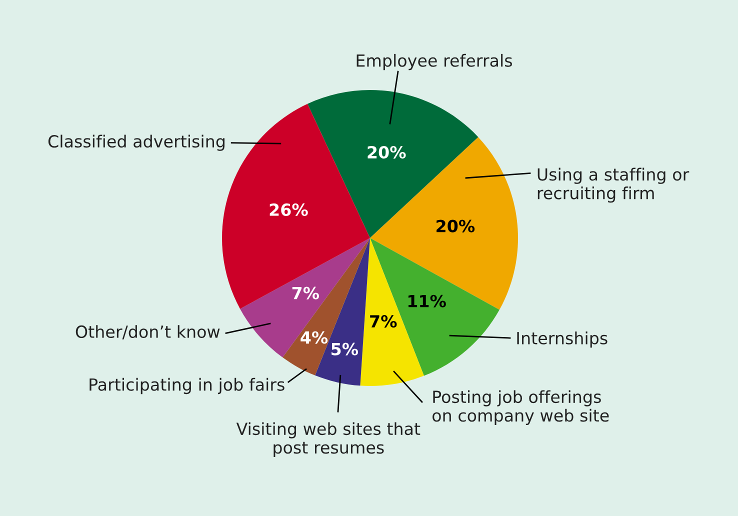 The image size is (738, 516). Describe the element at coordinates (562, 340) in the screenshot. I see `slice-label: Internships` at that location.